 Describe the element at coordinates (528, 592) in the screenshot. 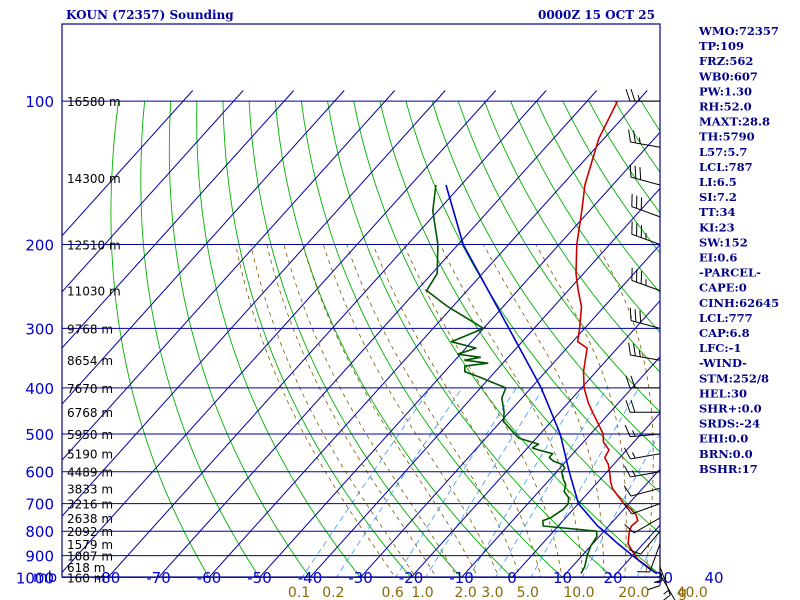

I see `mixing-ratio-label: 5.0` at that location.